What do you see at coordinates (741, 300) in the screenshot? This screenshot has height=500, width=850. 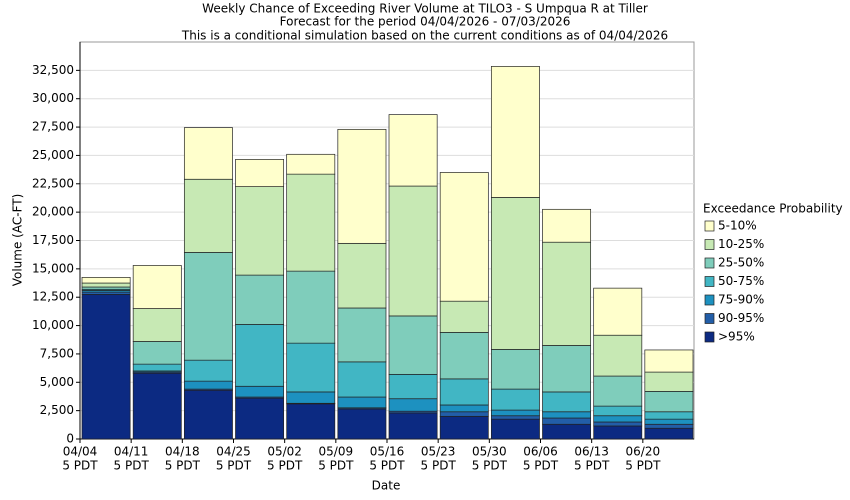 I see `legend-label: 75-90%` at bounding box center [741, 300].